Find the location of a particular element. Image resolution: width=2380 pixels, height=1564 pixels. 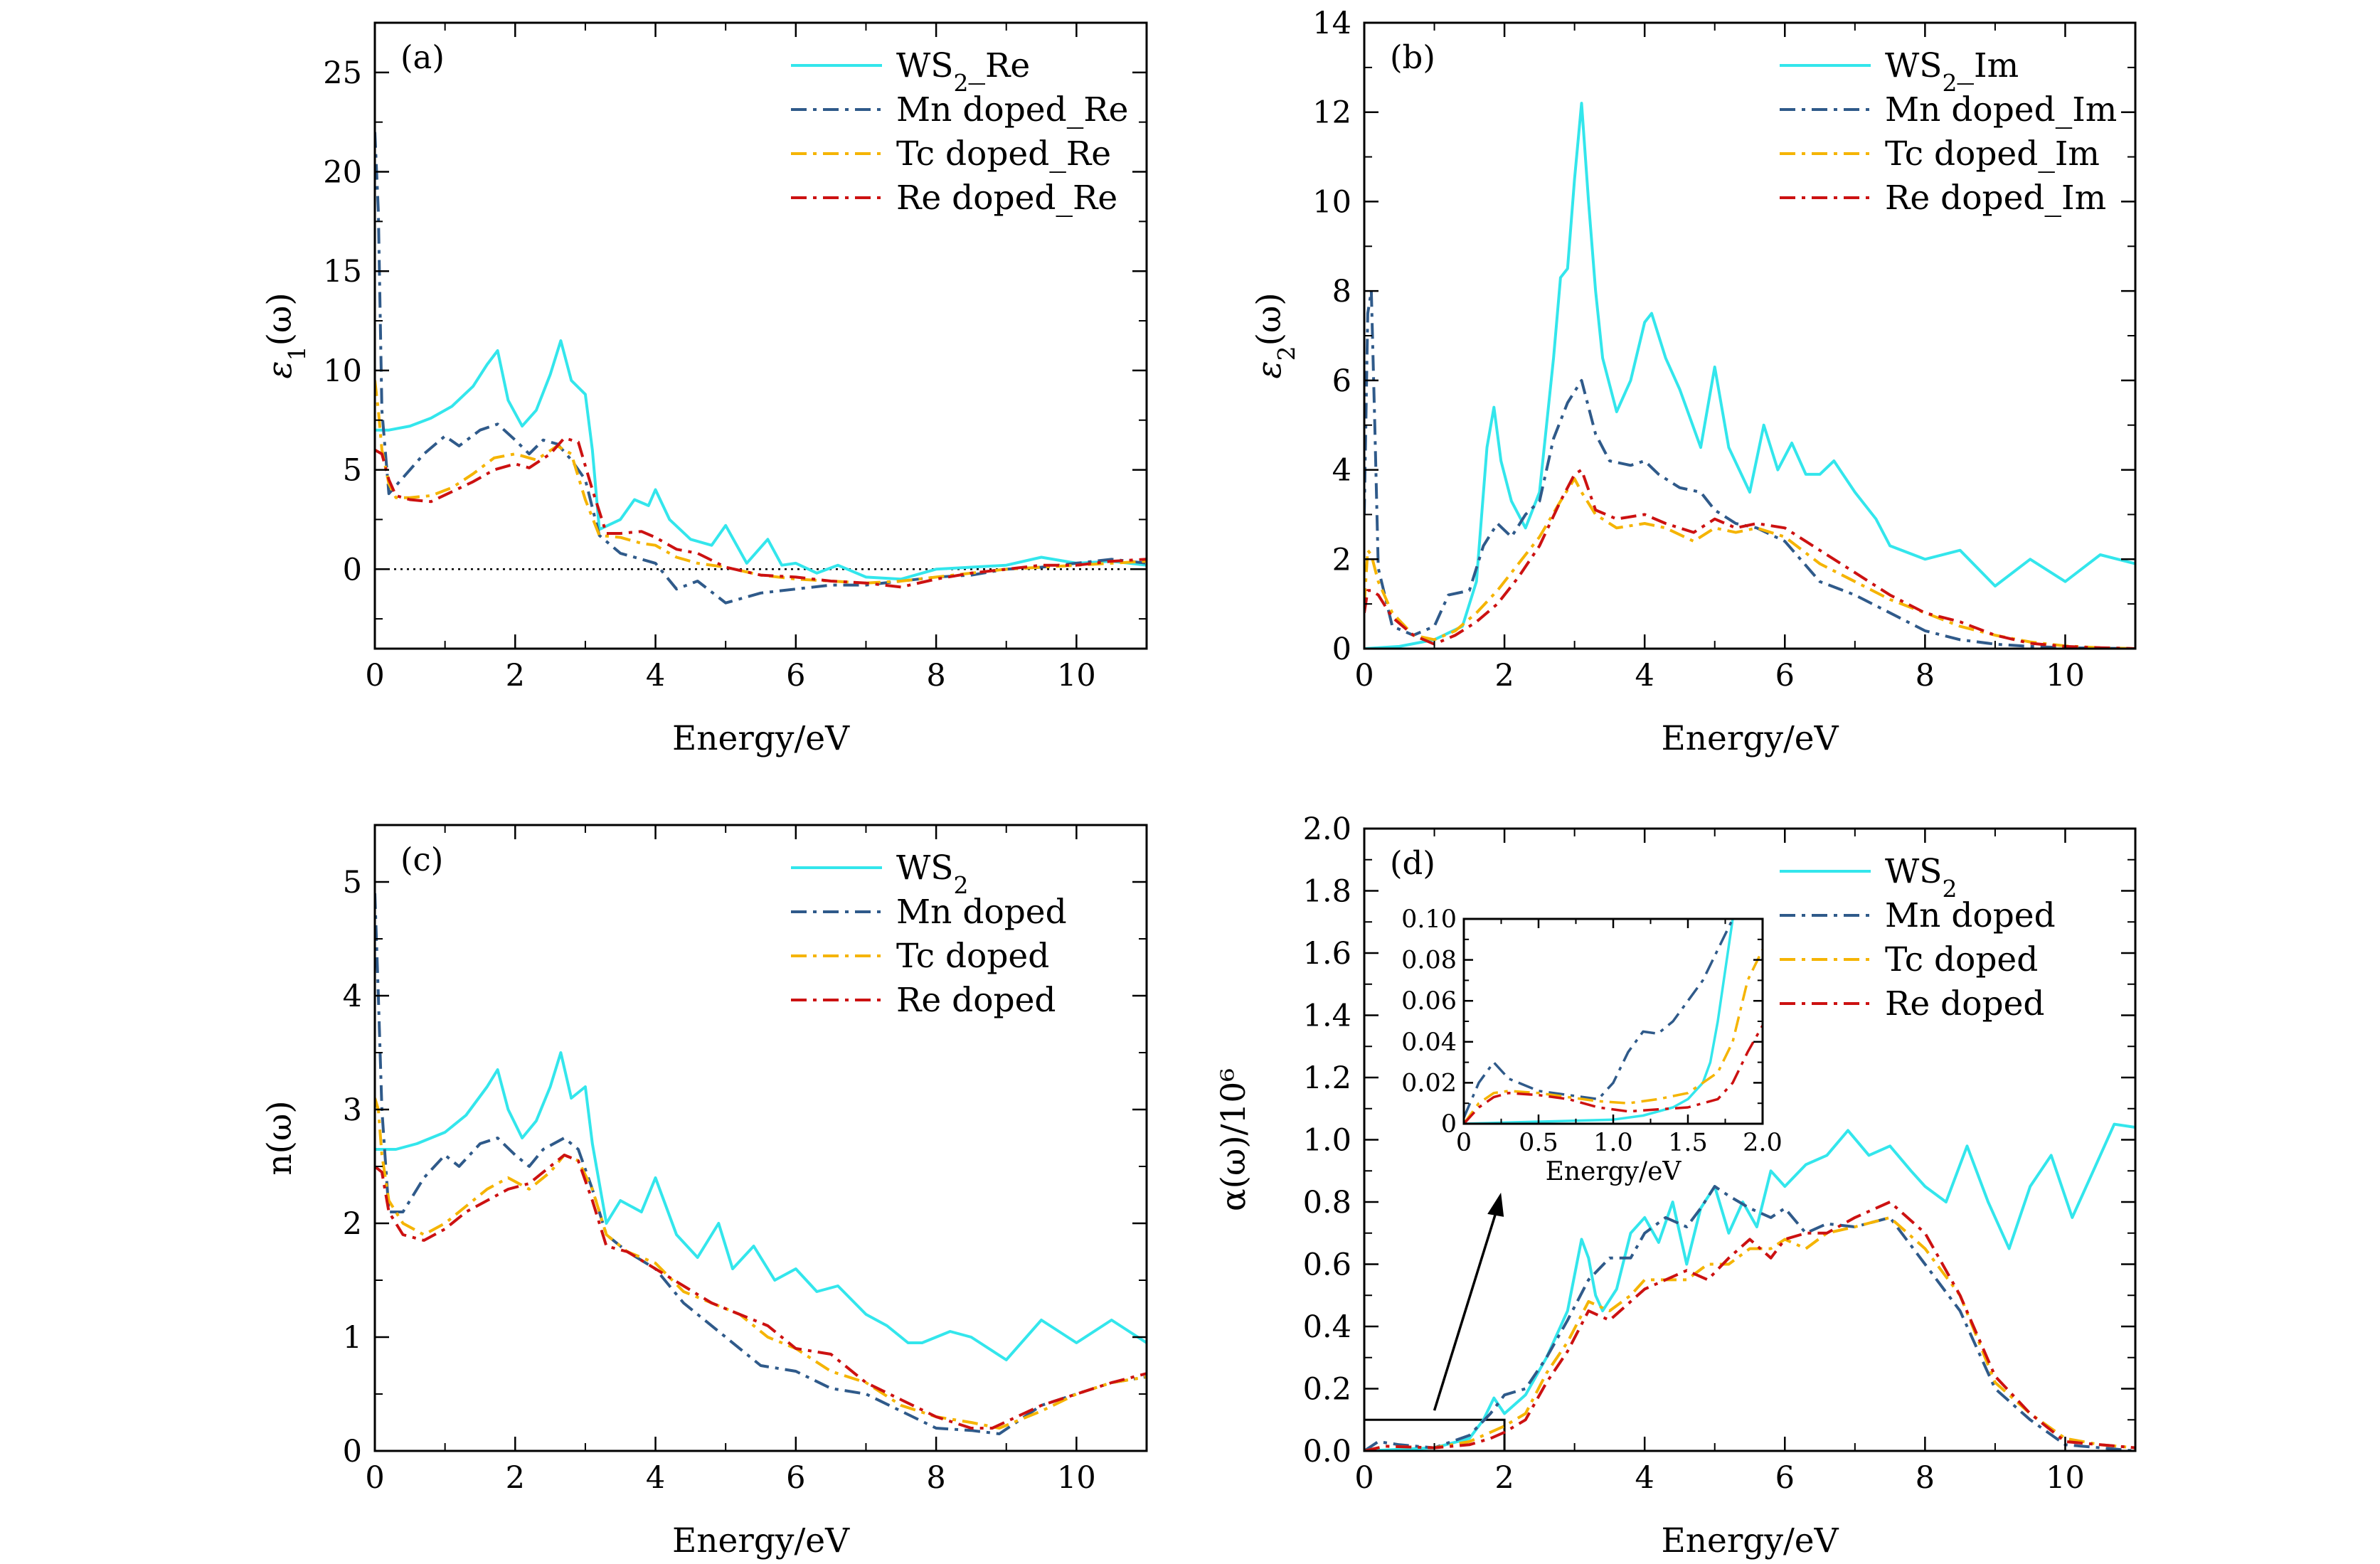

panel-c-series-ws2-line is located at coordinates (761, 1206).